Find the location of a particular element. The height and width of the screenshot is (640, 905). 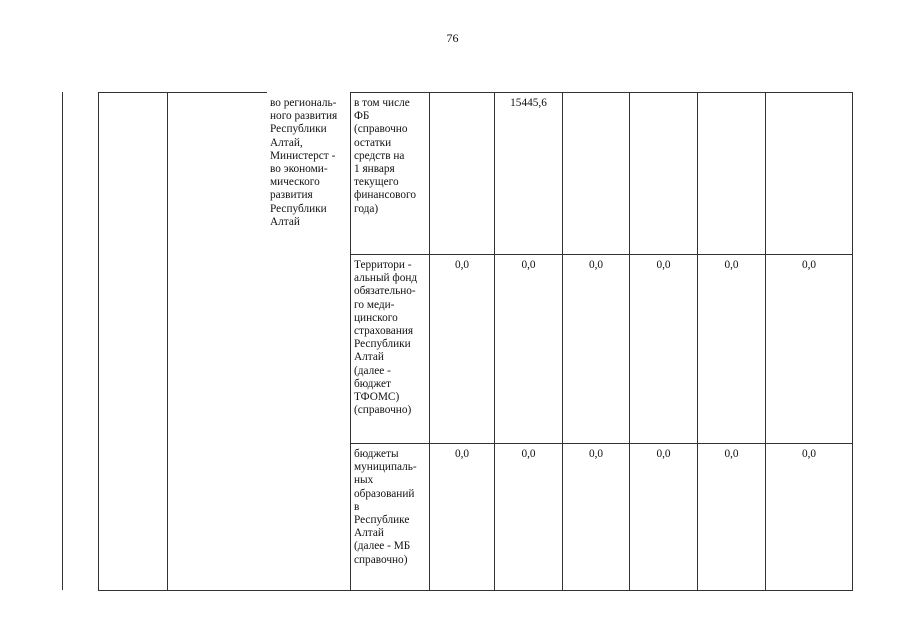

value-cell: 15445,6 is located at coordinates (528, 103).